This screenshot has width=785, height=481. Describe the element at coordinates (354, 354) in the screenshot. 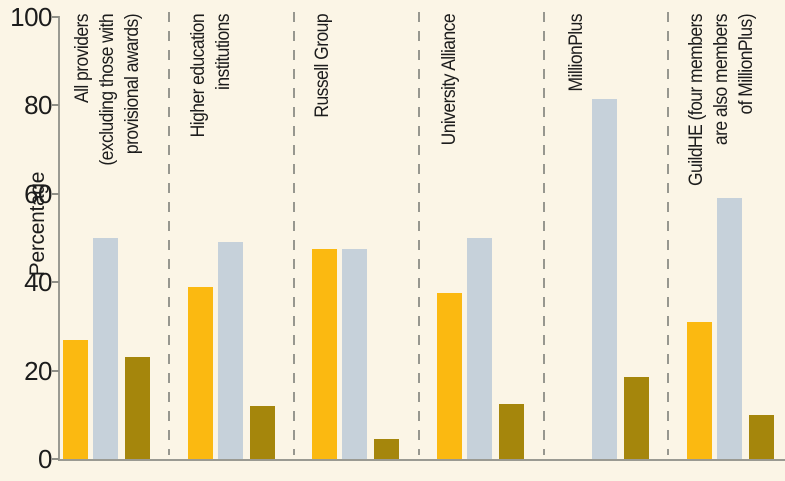

I see `bar-light-blue-gray-group2` at that location.